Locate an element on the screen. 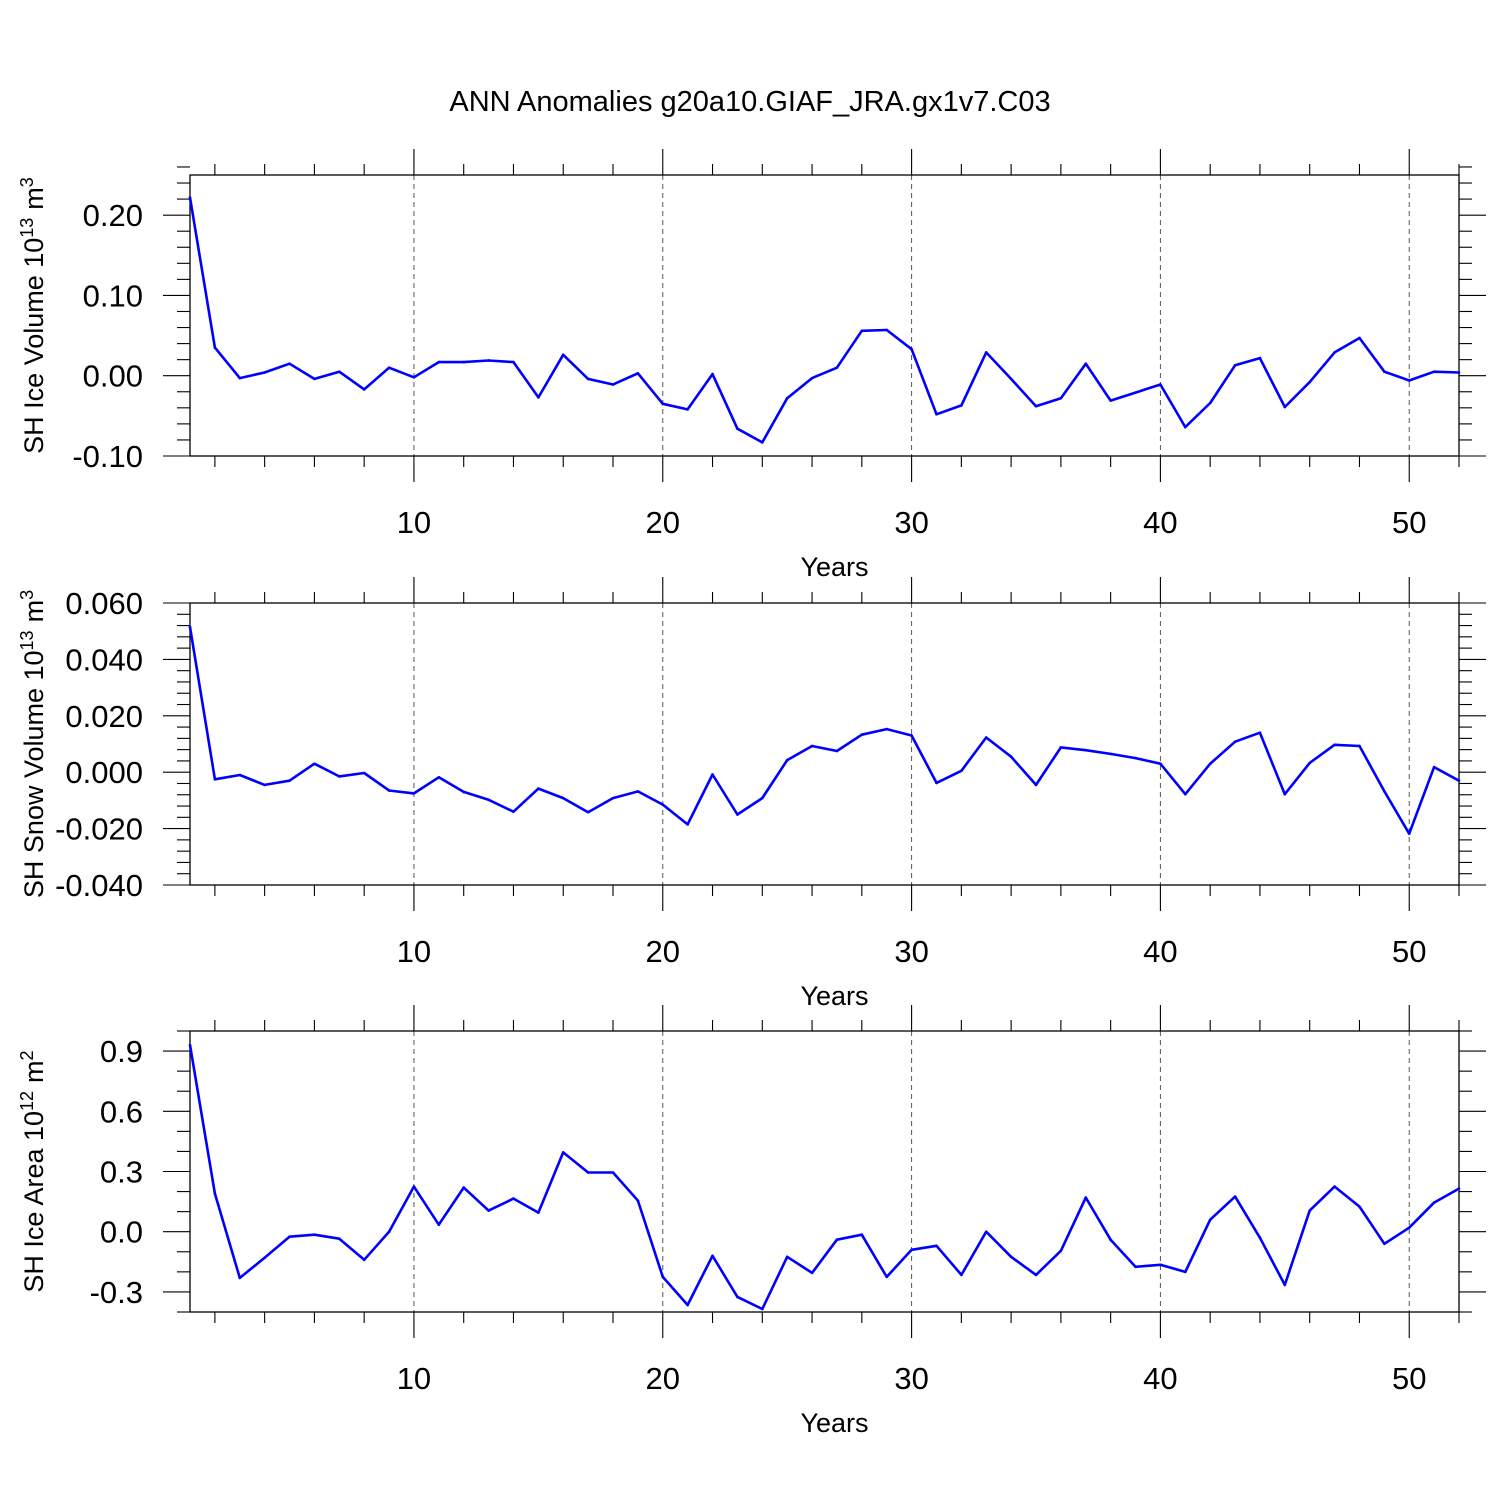 The width and height of the screenshot is (1500, 1500). y-axis-title-text: SH Ice Volume 10 is located at coordinates (34, 346).